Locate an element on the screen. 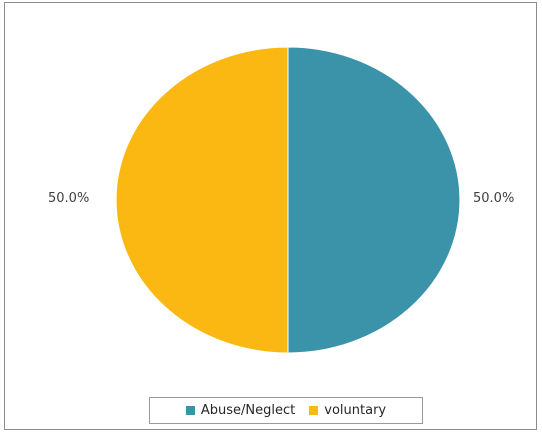 The image size is (542, 434). legend-item-abuse-neglect: Abuse/Neglect is located at coordinates (240, 410).